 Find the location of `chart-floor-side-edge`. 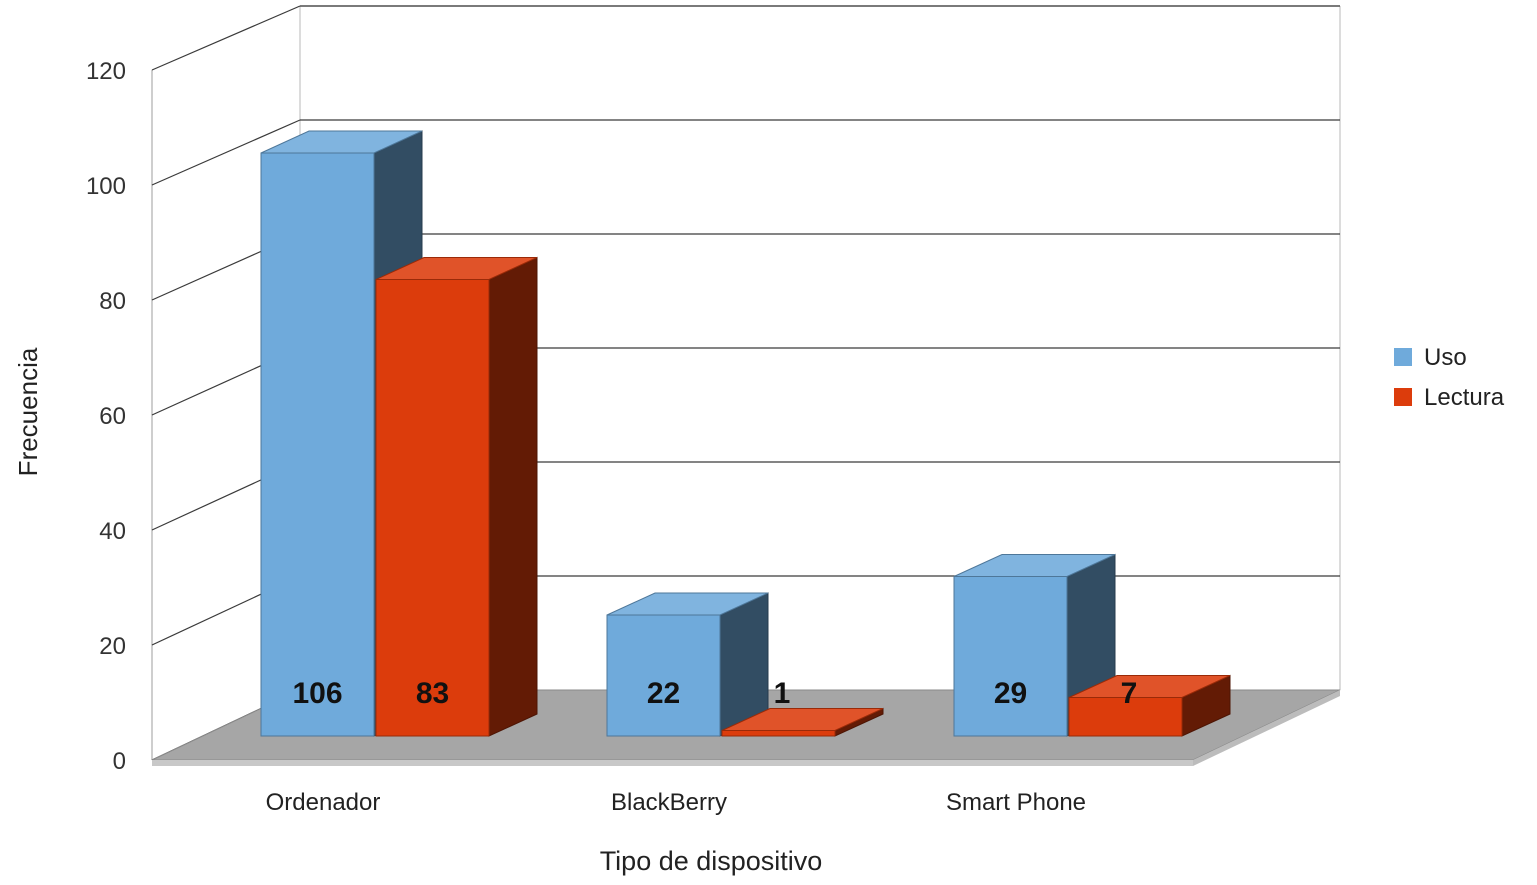

chart-floor-side-edge is located at coordinates (1266, 728).